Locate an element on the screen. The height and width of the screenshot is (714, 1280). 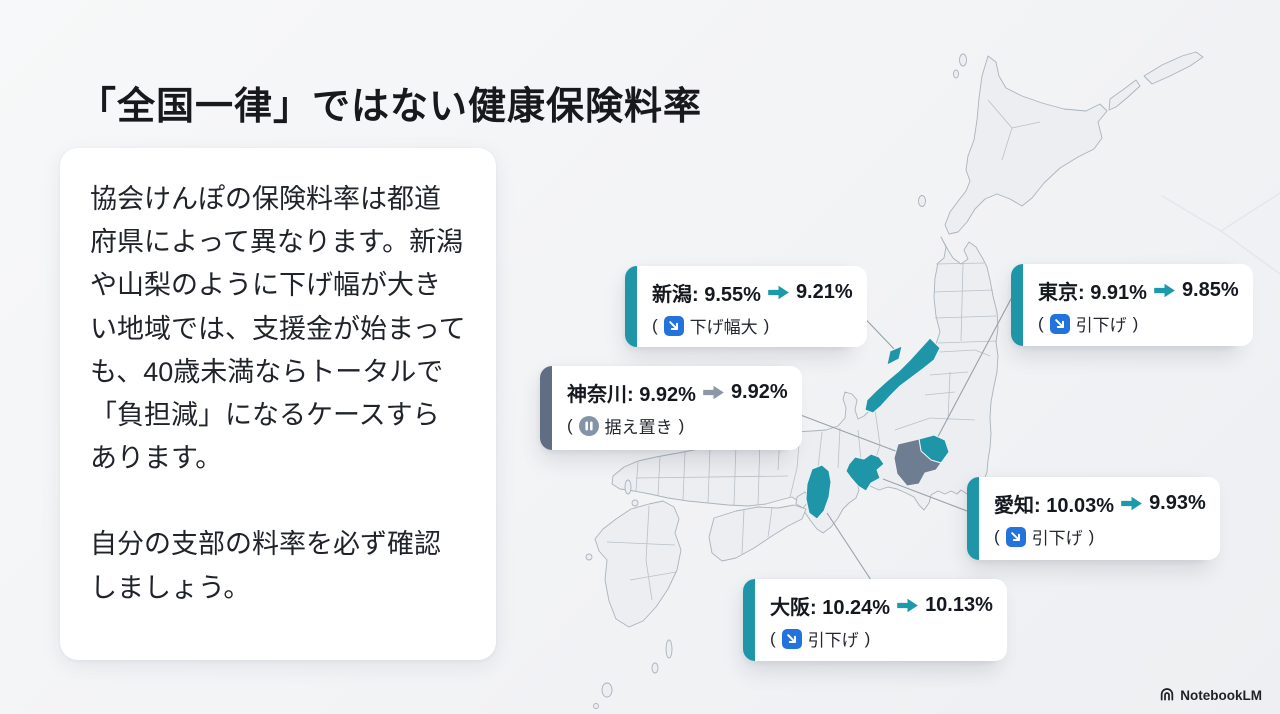
notebooklm-logo-icon is located at coordinates (1167, 694).